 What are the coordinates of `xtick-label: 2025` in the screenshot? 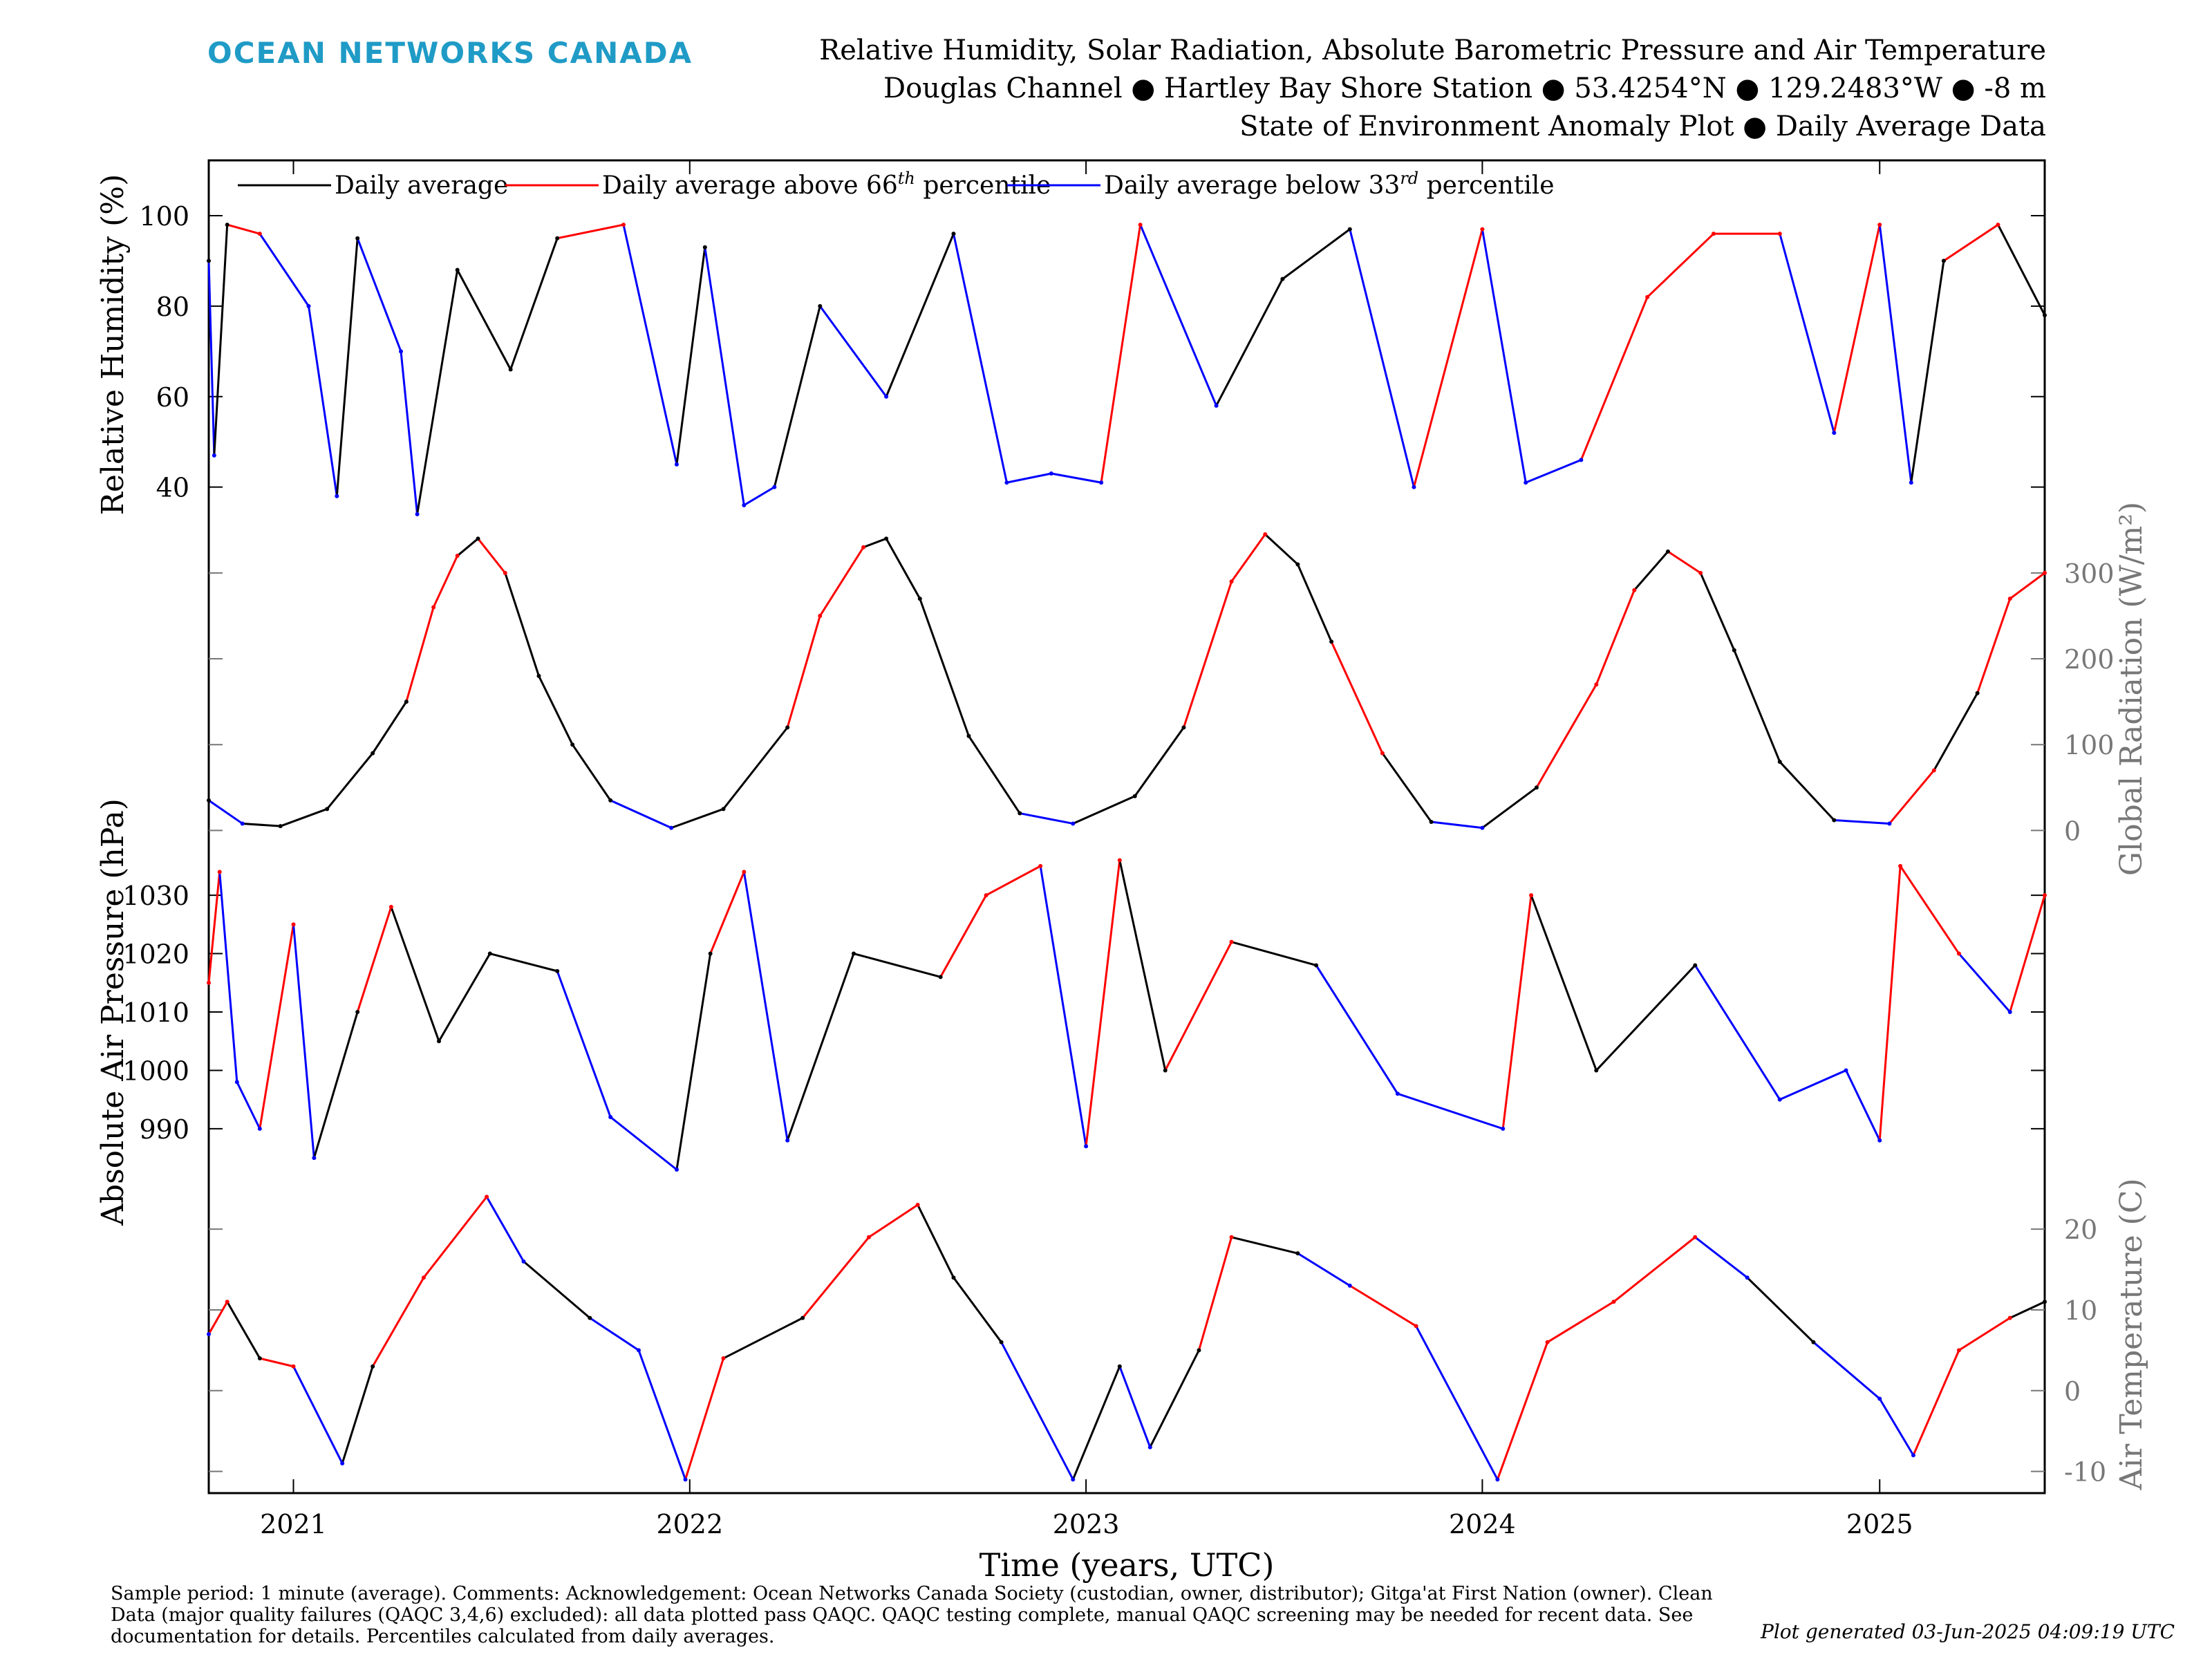 It's located at (1879, 1524).